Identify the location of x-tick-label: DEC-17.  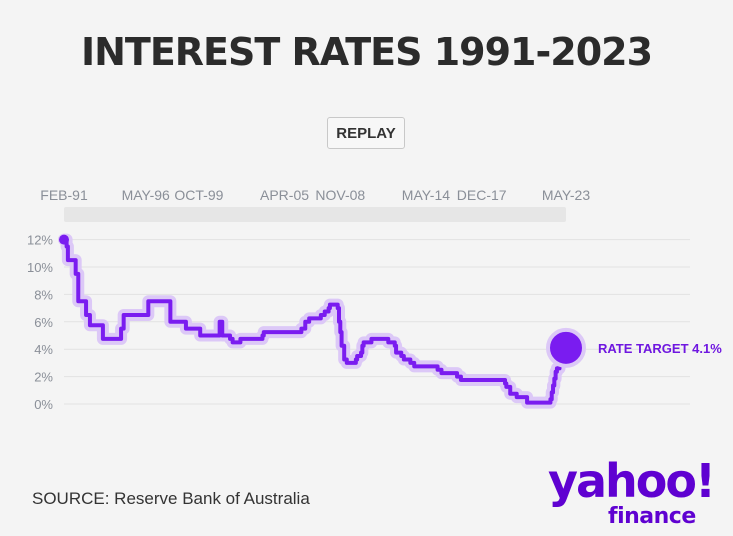
(482, 195).